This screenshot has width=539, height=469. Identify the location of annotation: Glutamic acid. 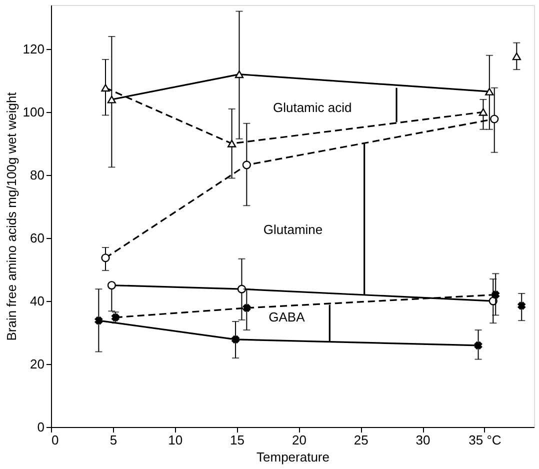
(312, 108).